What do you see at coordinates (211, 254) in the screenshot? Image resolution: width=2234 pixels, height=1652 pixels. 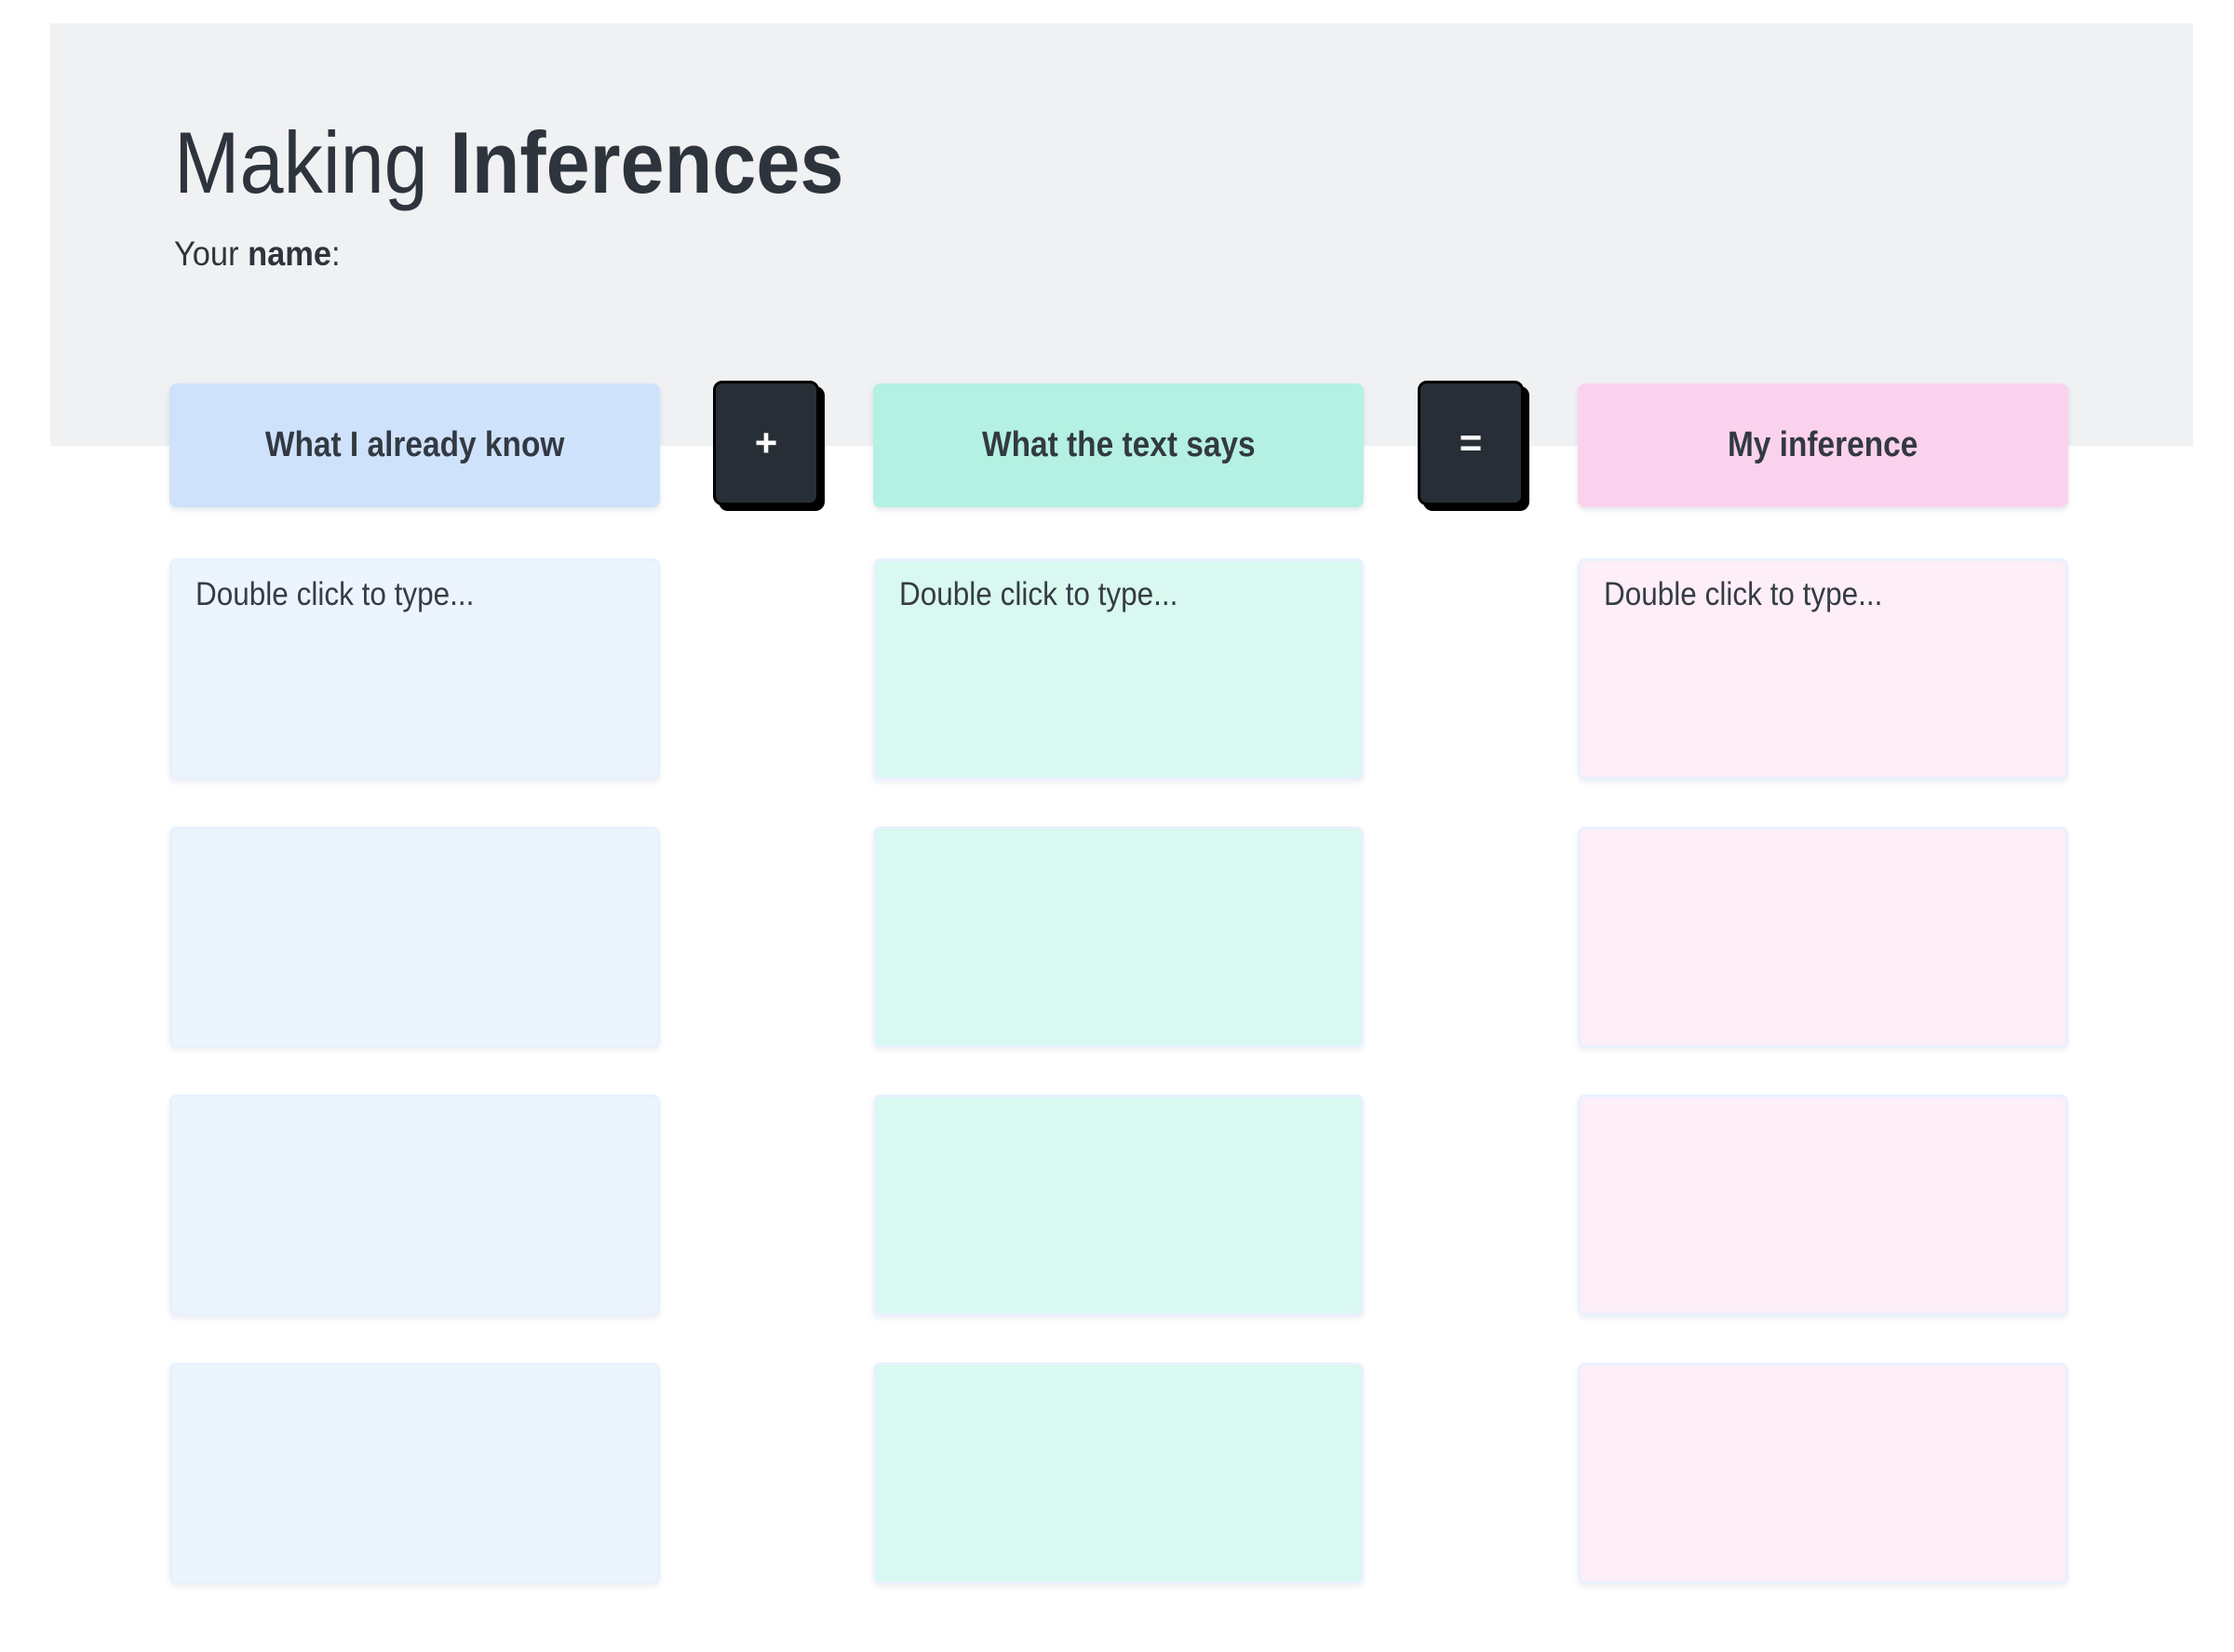 I see `name-label-regular: Your` at bounding box center [211, 254].